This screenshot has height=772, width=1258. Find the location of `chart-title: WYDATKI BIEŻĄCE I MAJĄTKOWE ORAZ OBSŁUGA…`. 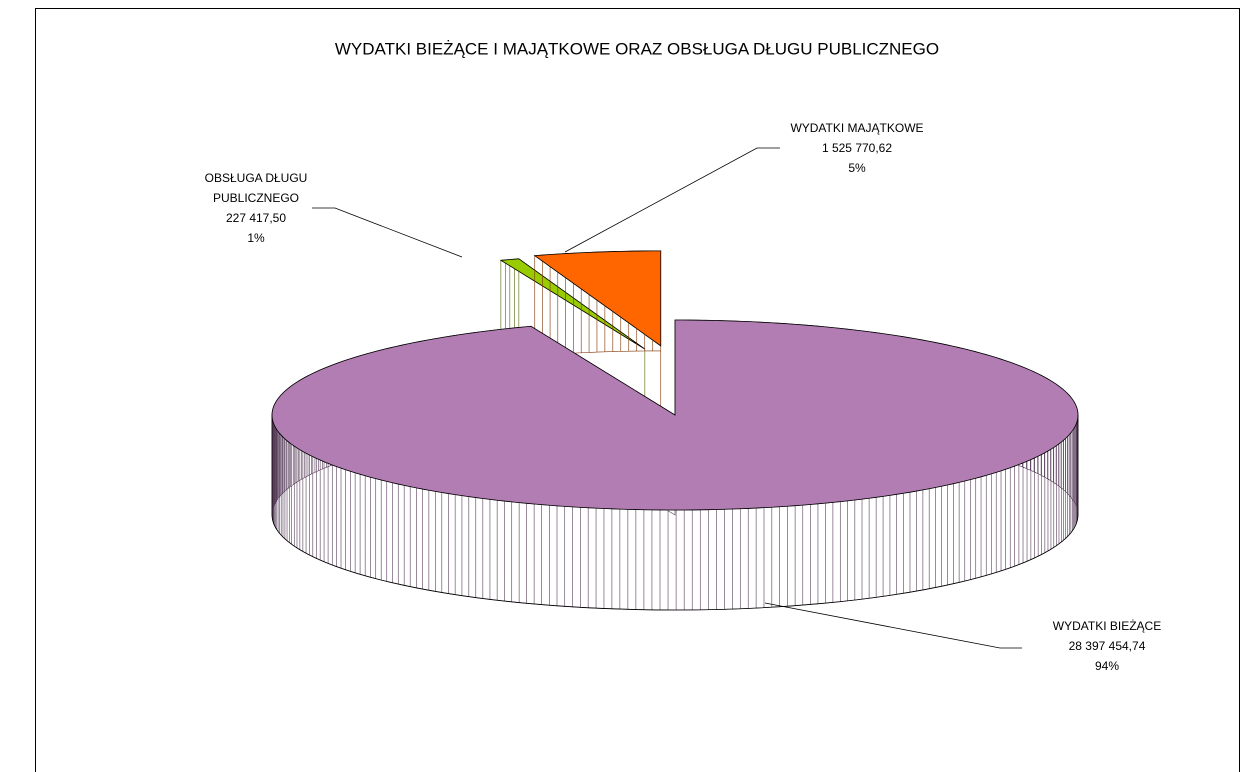

chart-title: WYDATKI BIEŻĄCE I MAJĄTKOWE ORAZ OBSŁUGA… is located at coordinates (637, 48).